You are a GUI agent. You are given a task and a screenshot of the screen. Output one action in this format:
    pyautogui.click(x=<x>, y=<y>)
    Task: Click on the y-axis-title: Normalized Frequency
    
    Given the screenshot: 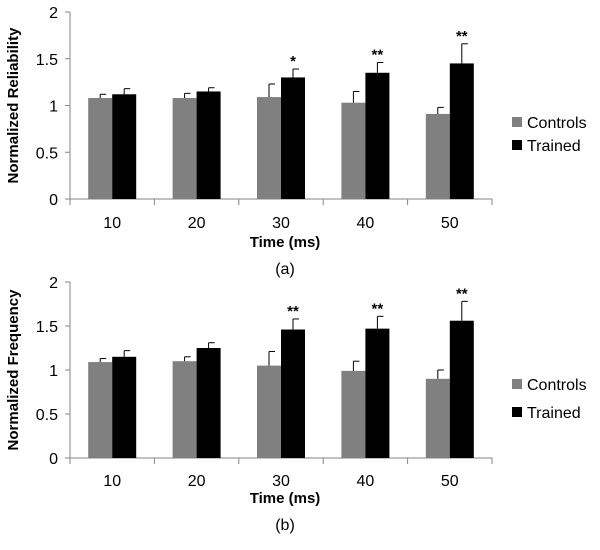 What is the action you would take?
    pyautogui.click(x=13, y=370)
    